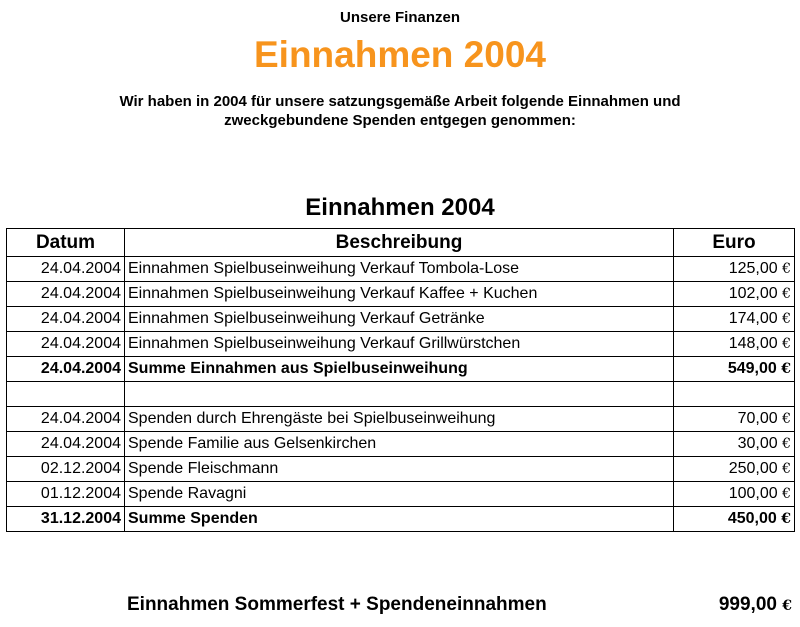 The width and height of the screenshot is (800, 627). Describe the element at coordinates (734, 319) in the screenshot. I see `amount-cell: 174,00 €` at that location.